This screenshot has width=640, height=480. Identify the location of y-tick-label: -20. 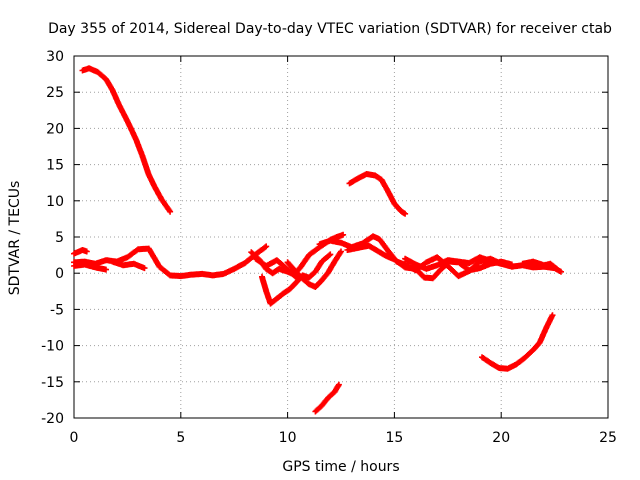
(52, 419).